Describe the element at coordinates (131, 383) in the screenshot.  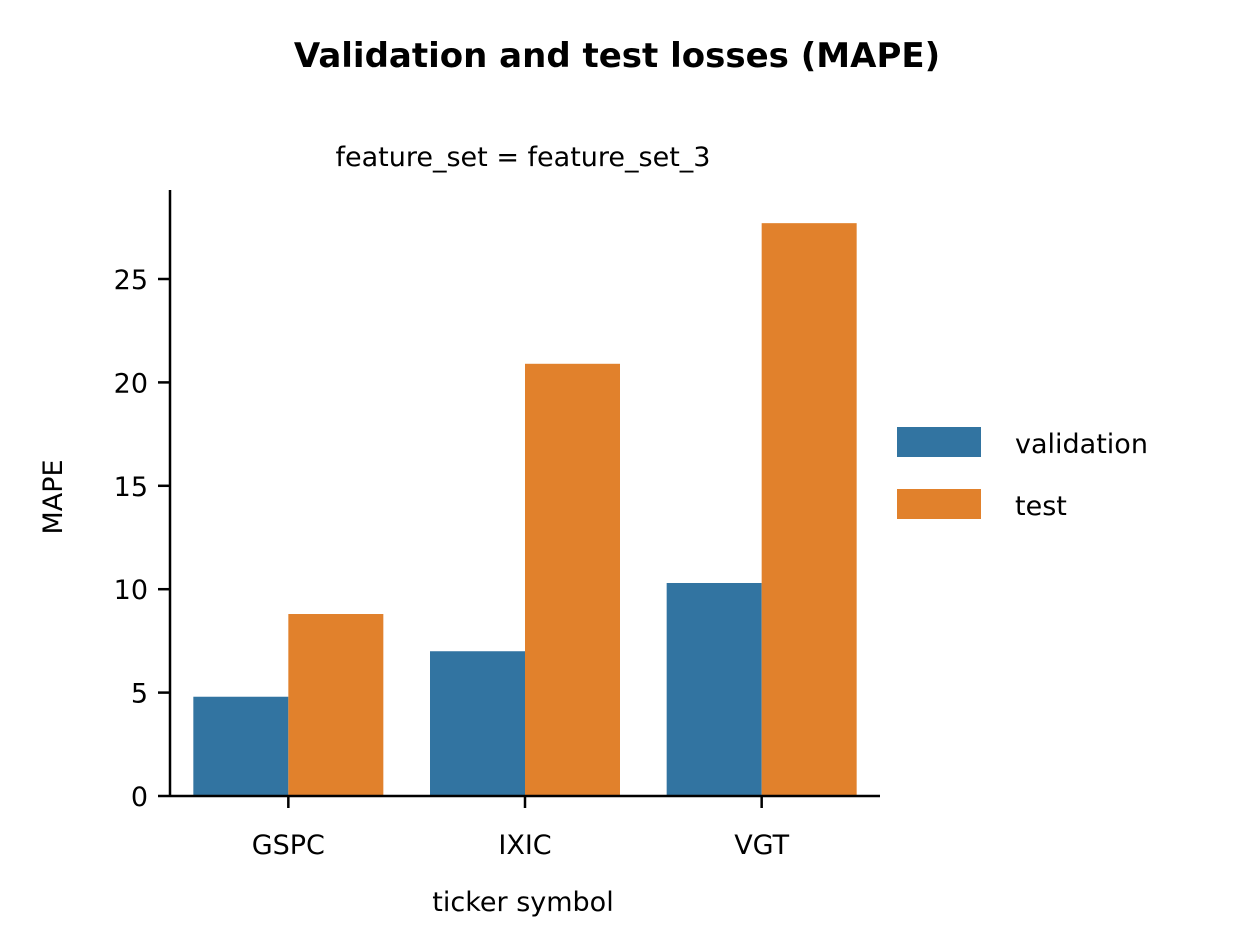
I see `y-tick-label: 20` at that location.